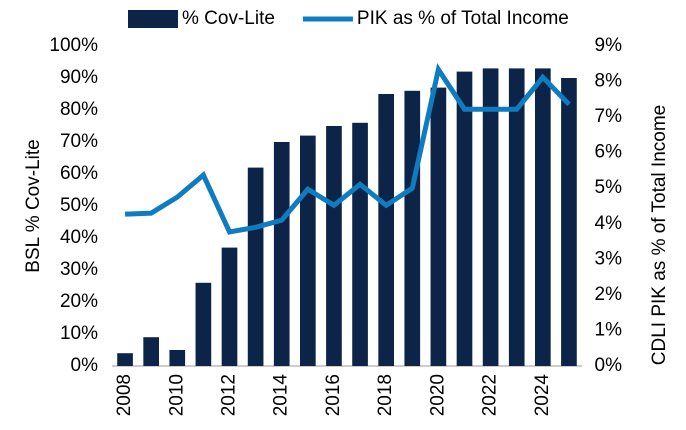 The image size is (686, 430). I want to click on x-tick-label: 2024, so click(542, 395).